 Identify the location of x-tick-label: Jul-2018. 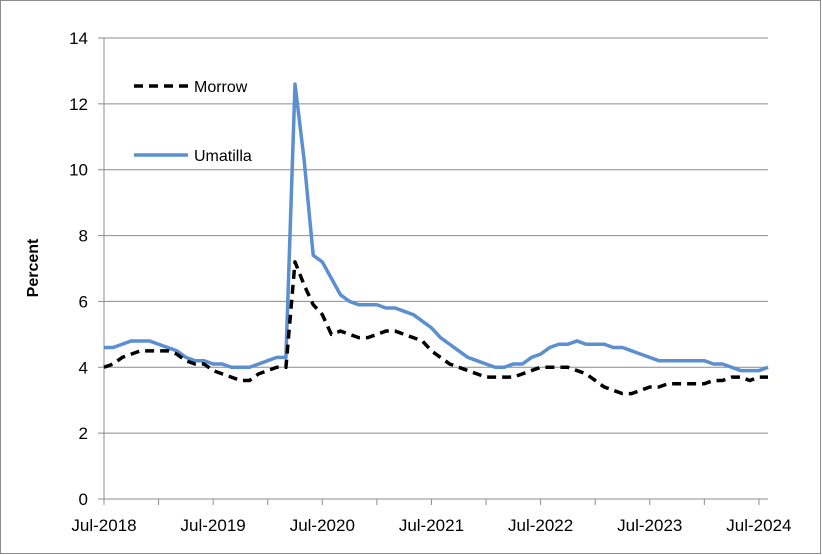
(103, 525).